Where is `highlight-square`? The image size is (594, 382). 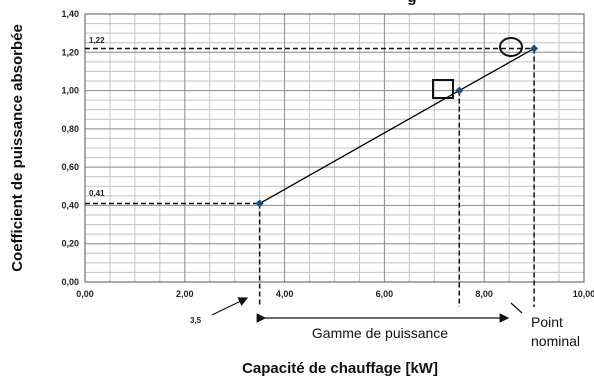 highlight-square is located at coordinates (443, 89).